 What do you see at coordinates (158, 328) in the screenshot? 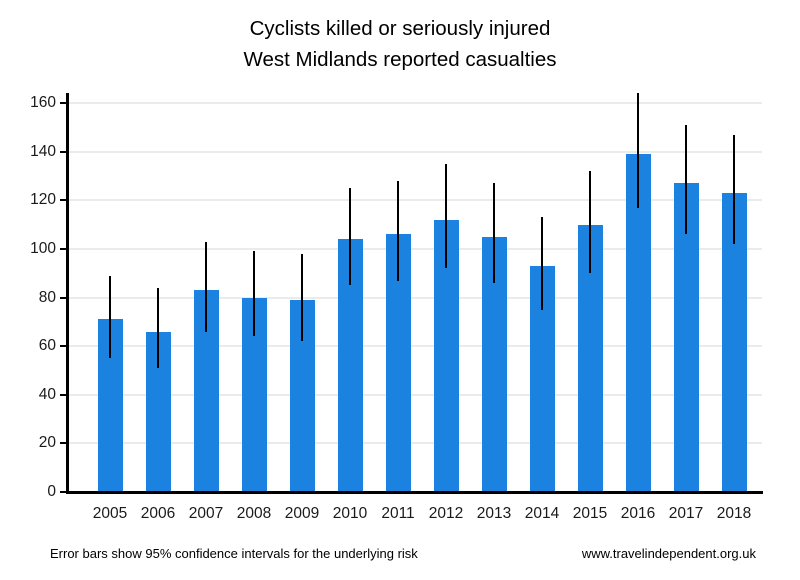
I see `error-bar-2006` at bounding box center [158, 328].